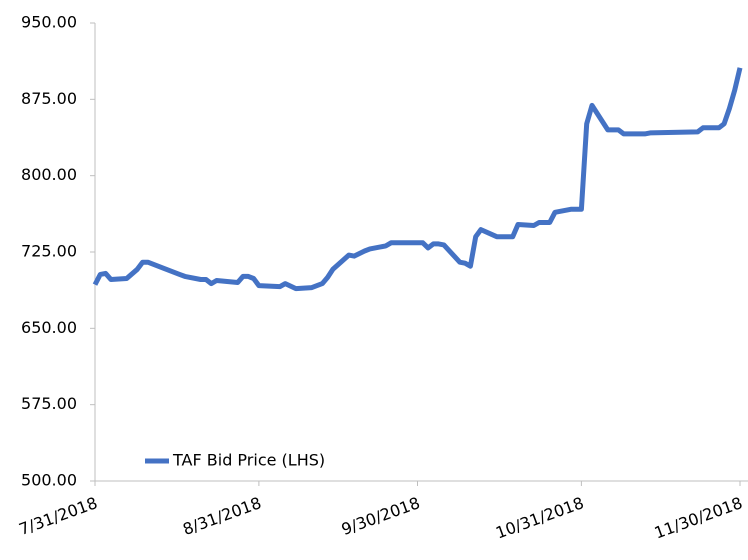 The height and width of the screenshot is (560, 748). I want to click on x-tick-label: 9/30/2018, so click(381, 516).